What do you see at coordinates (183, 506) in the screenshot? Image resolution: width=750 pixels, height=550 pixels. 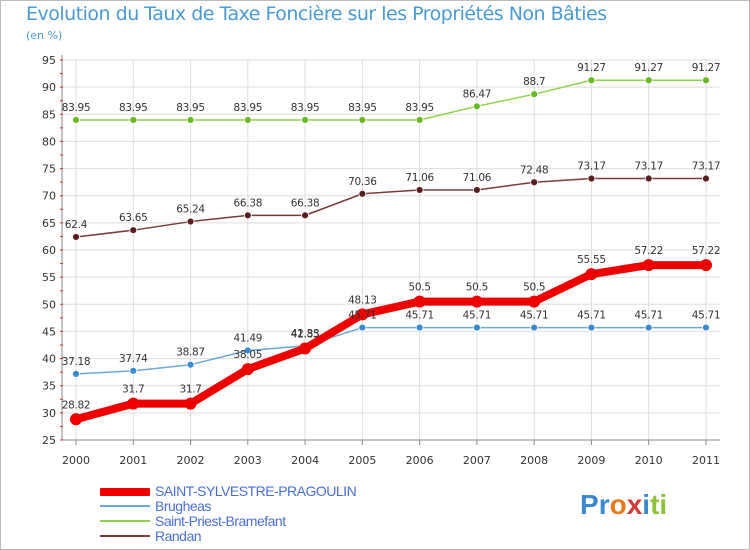 I see `legend-label: Brugheas` at bounding box center [183, 506].